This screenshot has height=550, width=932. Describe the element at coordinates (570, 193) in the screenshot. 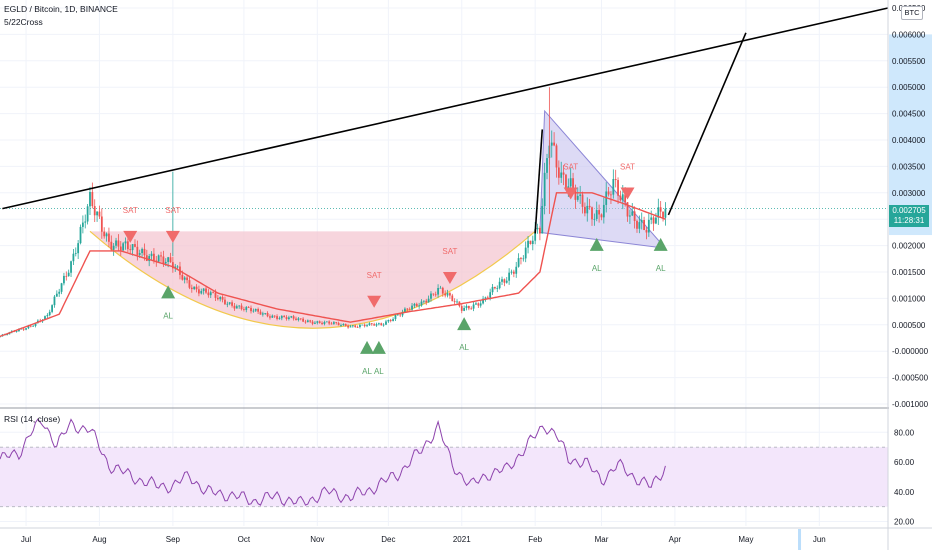

I see `sell-signal-marker` at that location.